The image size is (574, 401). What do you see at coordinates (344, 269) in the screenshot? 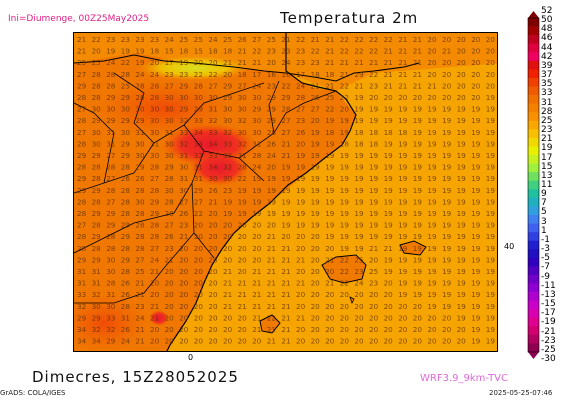
I see `mallorca-island` at bounding box center [344, 269].